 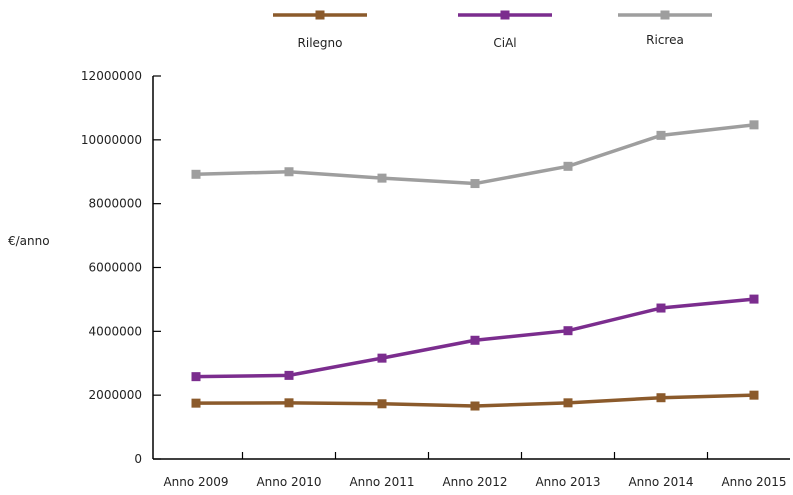 What do you see at coordinates (115, 204) in the screenshot?
I see `y-tick-label: 8000000` at bounding box center [115, 204].